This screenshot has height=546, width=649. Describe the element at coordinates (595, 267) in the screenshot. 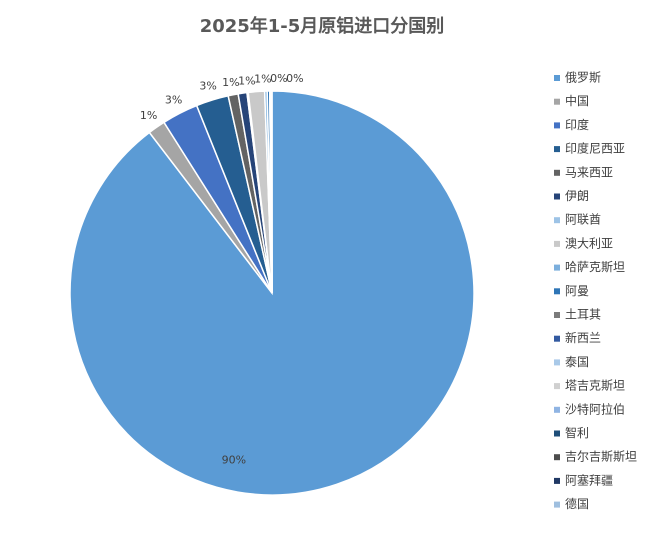

I see `legend-label: 哈萨克斯坦` at that location.